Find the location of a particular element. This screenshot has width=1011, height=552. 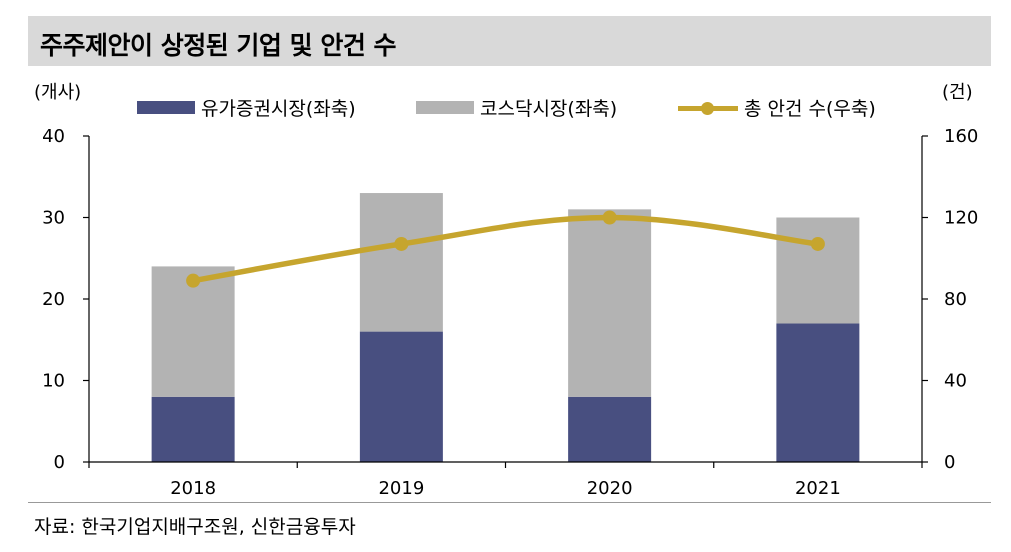

total-point-2019 is located at coordinates (401, 243).